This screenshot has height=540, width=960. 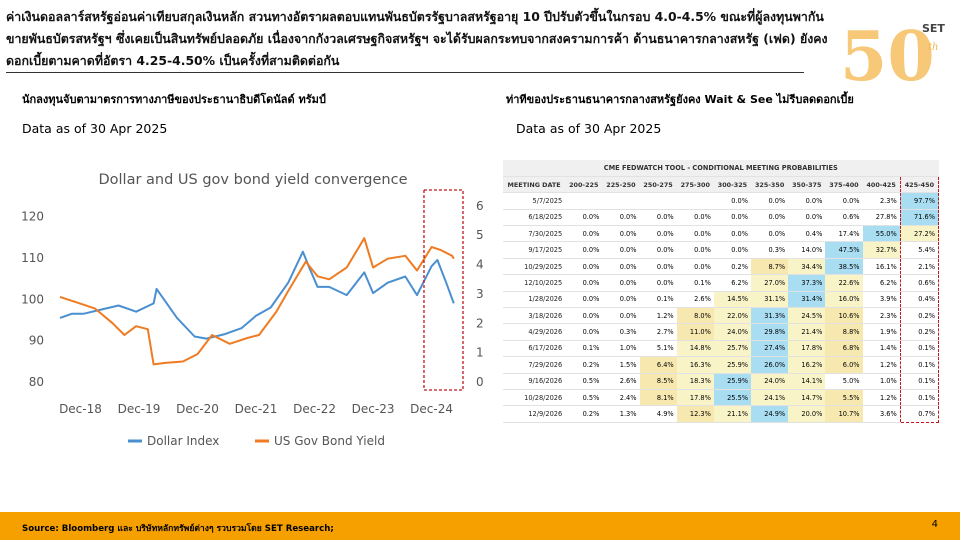 I want to click on probability-cell: 37.3%, so click(x=807, y=283).